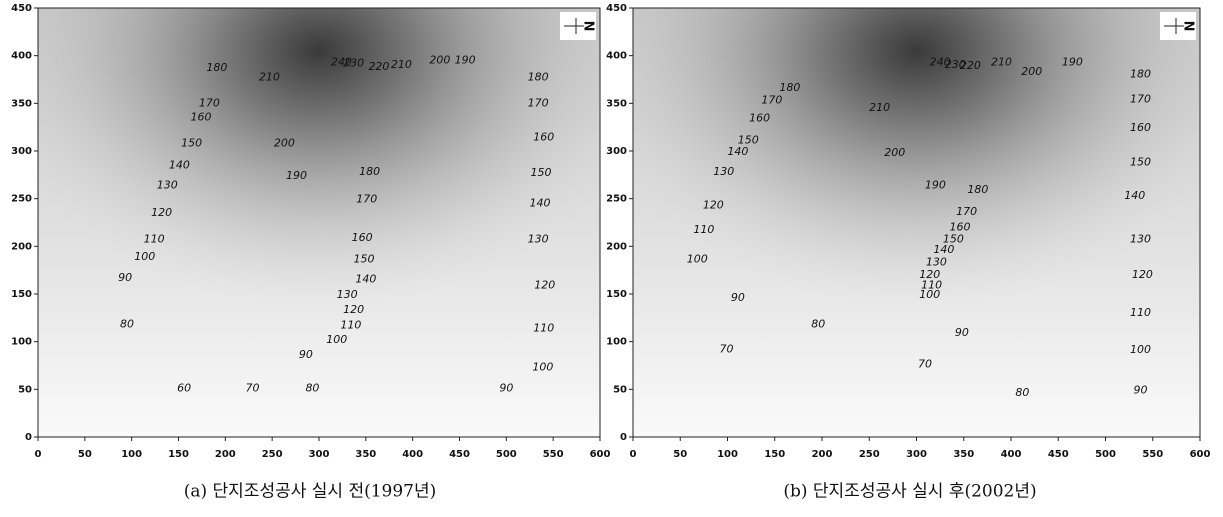 This screenshot has width=1223, height=517. I want to click on x-tick-label: 400, so click(412, 454).